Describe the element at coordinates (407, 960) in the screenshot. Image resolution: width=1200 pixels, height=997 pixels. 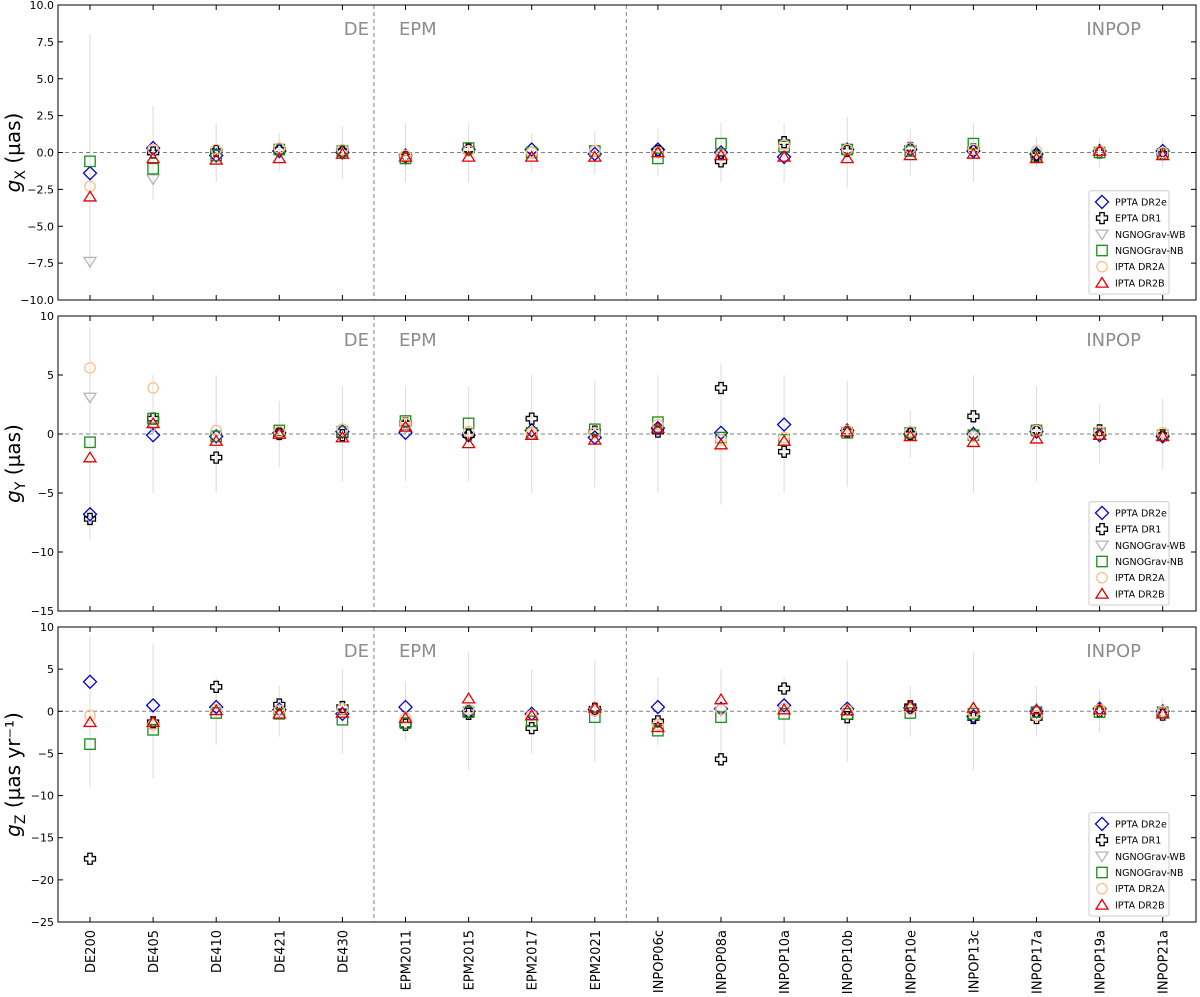
I see `xtick-label: EPM2011` at that location.